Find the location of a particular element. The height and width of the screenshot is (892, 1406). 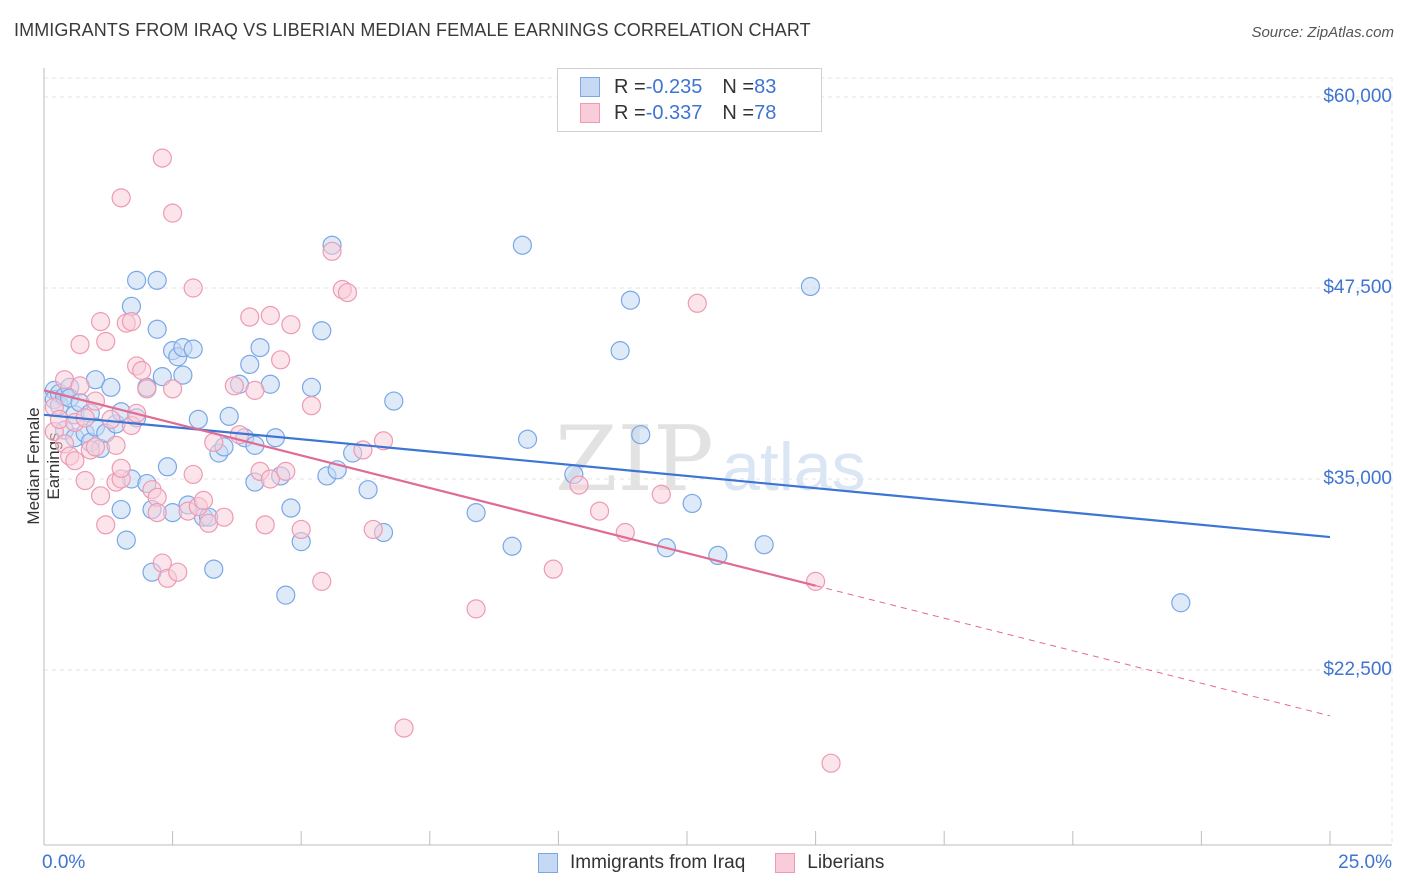

trendline-liberians is located at coordinates (429, 488).